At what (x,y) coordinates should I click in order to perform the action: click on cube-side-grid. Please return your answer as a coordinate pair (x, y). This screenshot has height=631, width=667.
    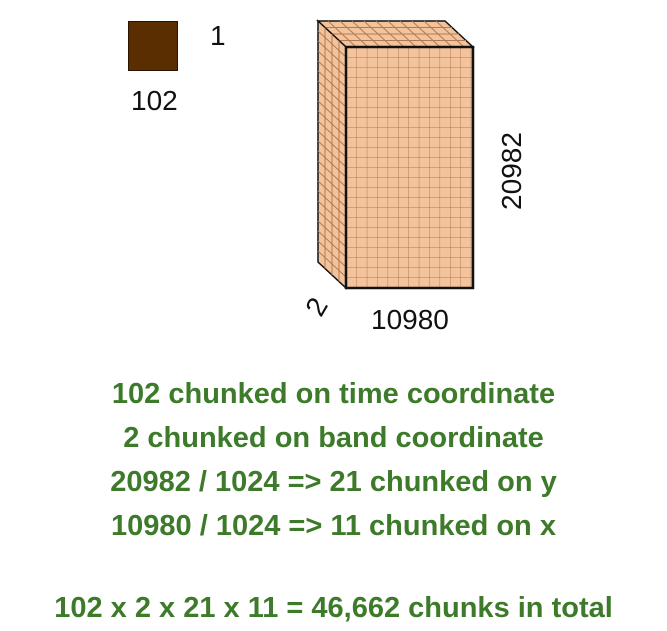
    Looking at the image, I should click on (332, 154).